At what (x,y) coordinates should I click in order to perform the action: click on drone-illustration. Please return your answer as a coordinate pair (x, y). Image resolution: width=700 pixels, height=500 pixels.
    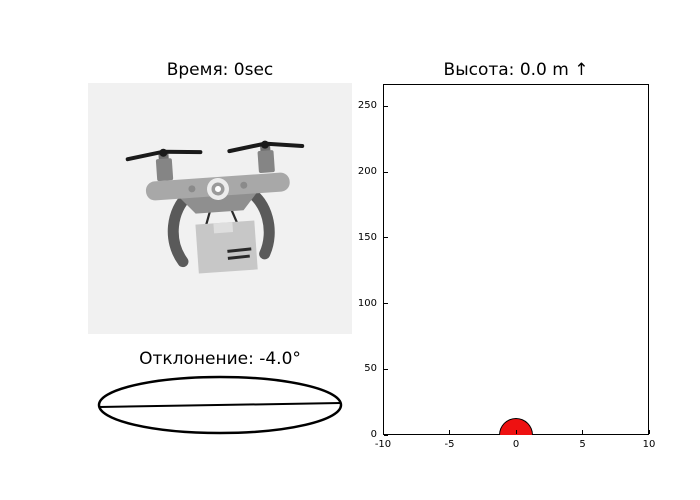
    Looking at the image, I should click on (215, 207).